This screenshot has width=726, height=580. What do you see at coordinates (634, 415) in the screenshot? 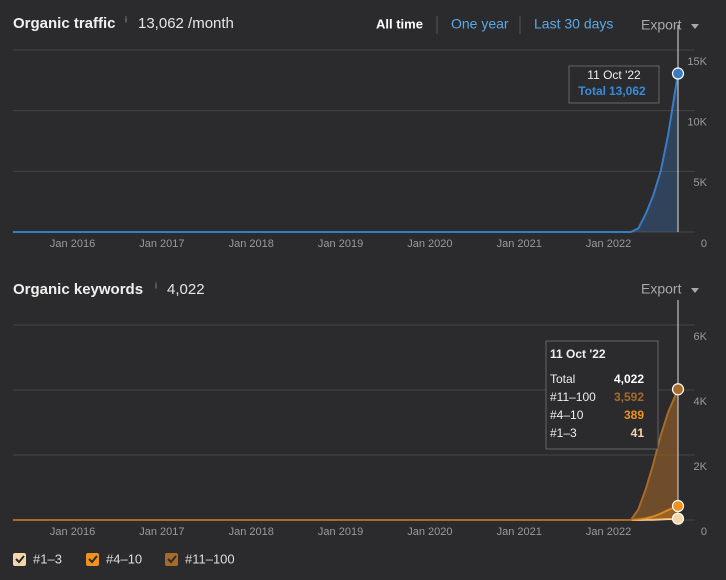
I see `tooltip-value: 389` at bounding box center [634, 415].